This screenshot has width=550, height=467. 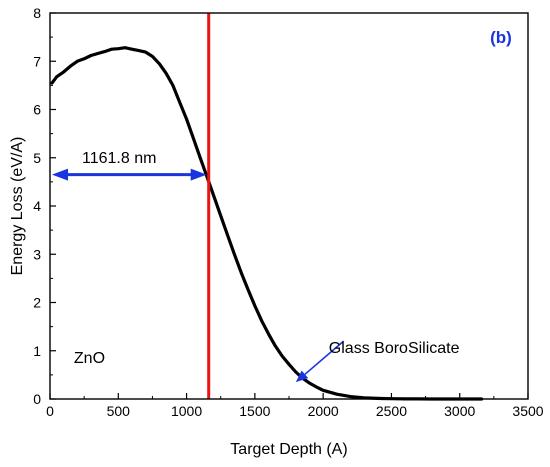 I want to click on y-tick-label: 0, so click(x=37, y=399).